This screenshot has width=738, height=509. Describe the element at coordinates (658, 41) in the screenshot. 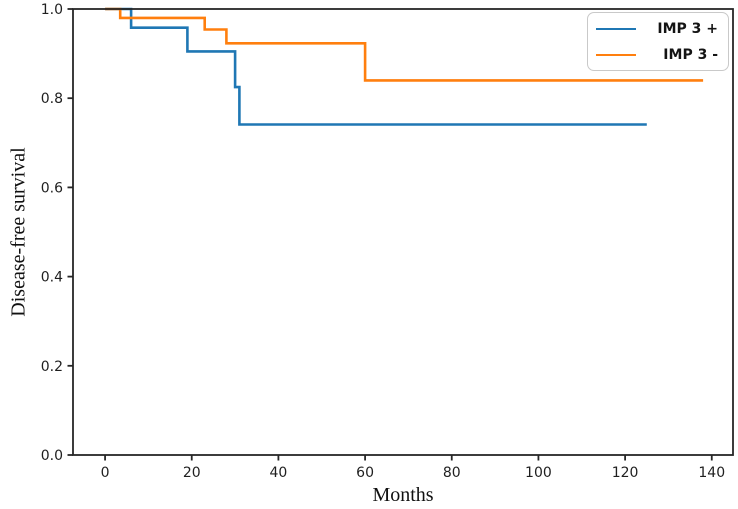

I see `legend: IMP 3 + IMP 3 -` at that location.